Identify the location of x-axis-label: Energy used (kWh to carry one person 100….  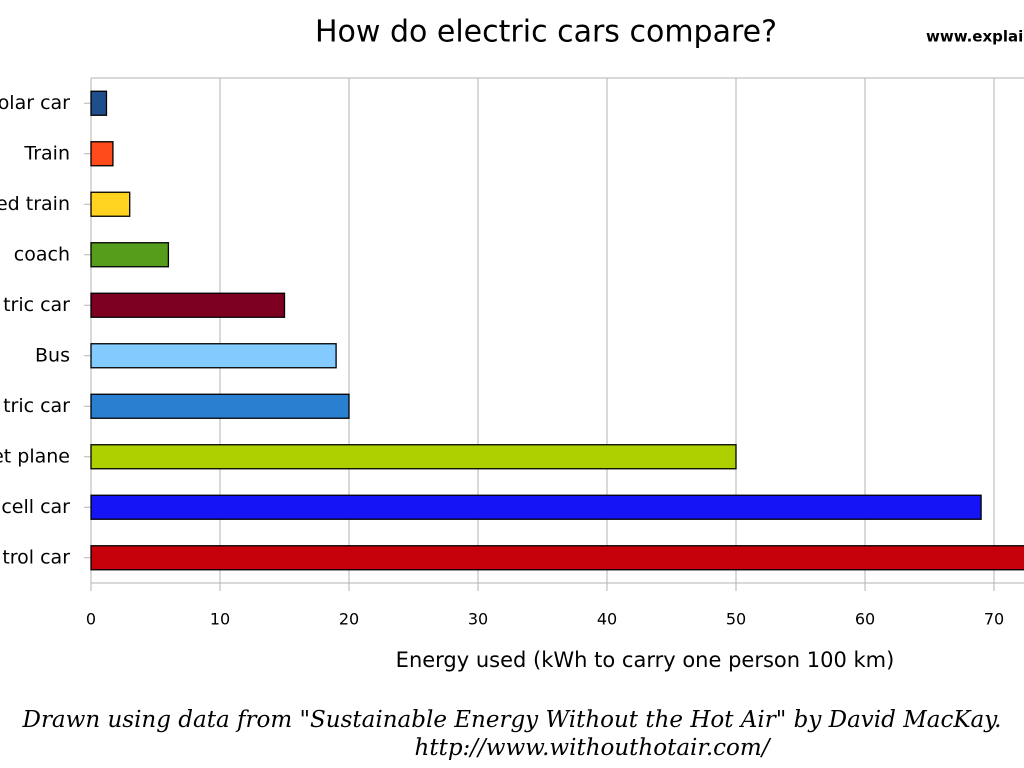
(645, 660).